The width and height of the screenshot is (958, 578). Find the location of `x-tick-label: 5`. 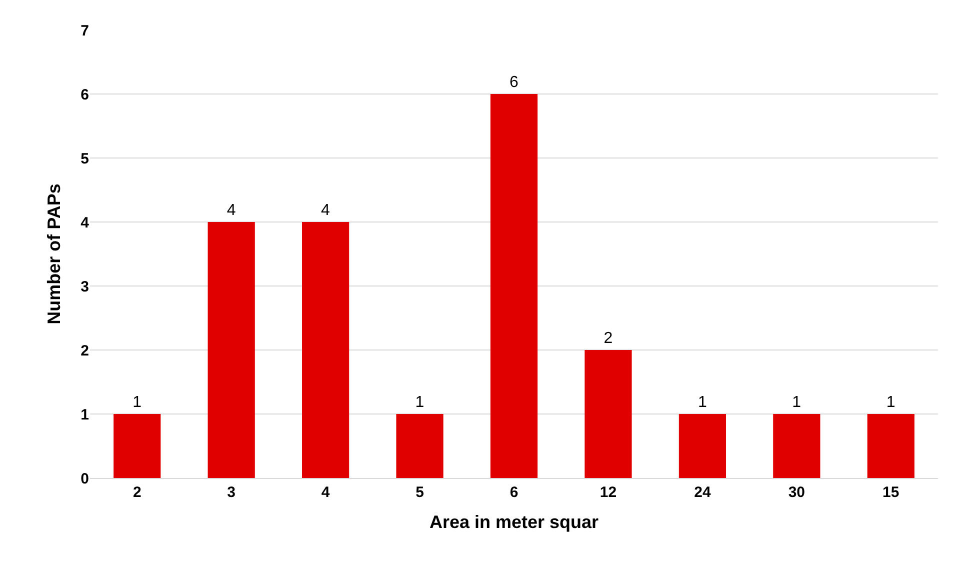

x-tick-label: 5 is located at coordinates (420, 492).